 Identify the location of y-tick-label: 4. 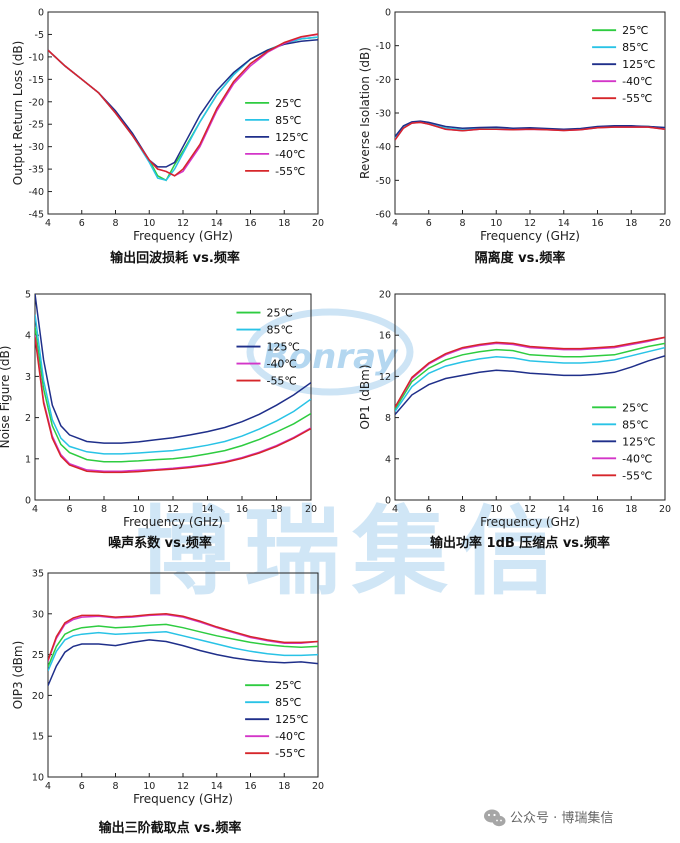
(388, 459).